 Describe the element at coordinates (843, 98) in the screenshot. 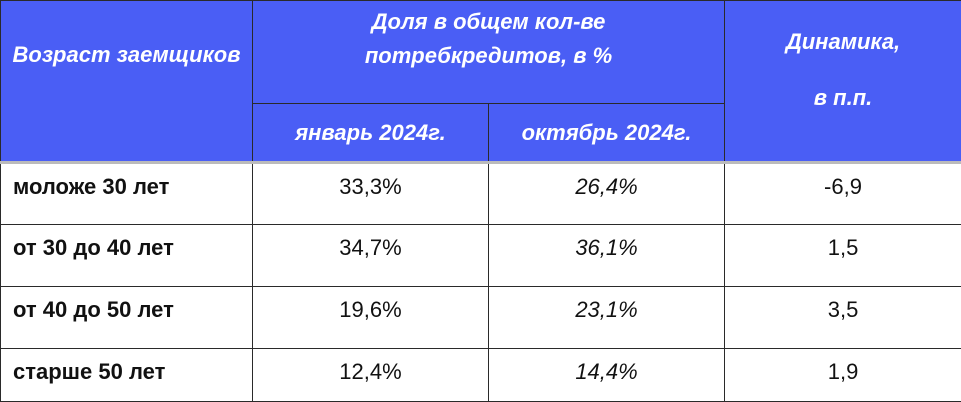

I see `header-dynamics-unit: в п.п.` at that location.